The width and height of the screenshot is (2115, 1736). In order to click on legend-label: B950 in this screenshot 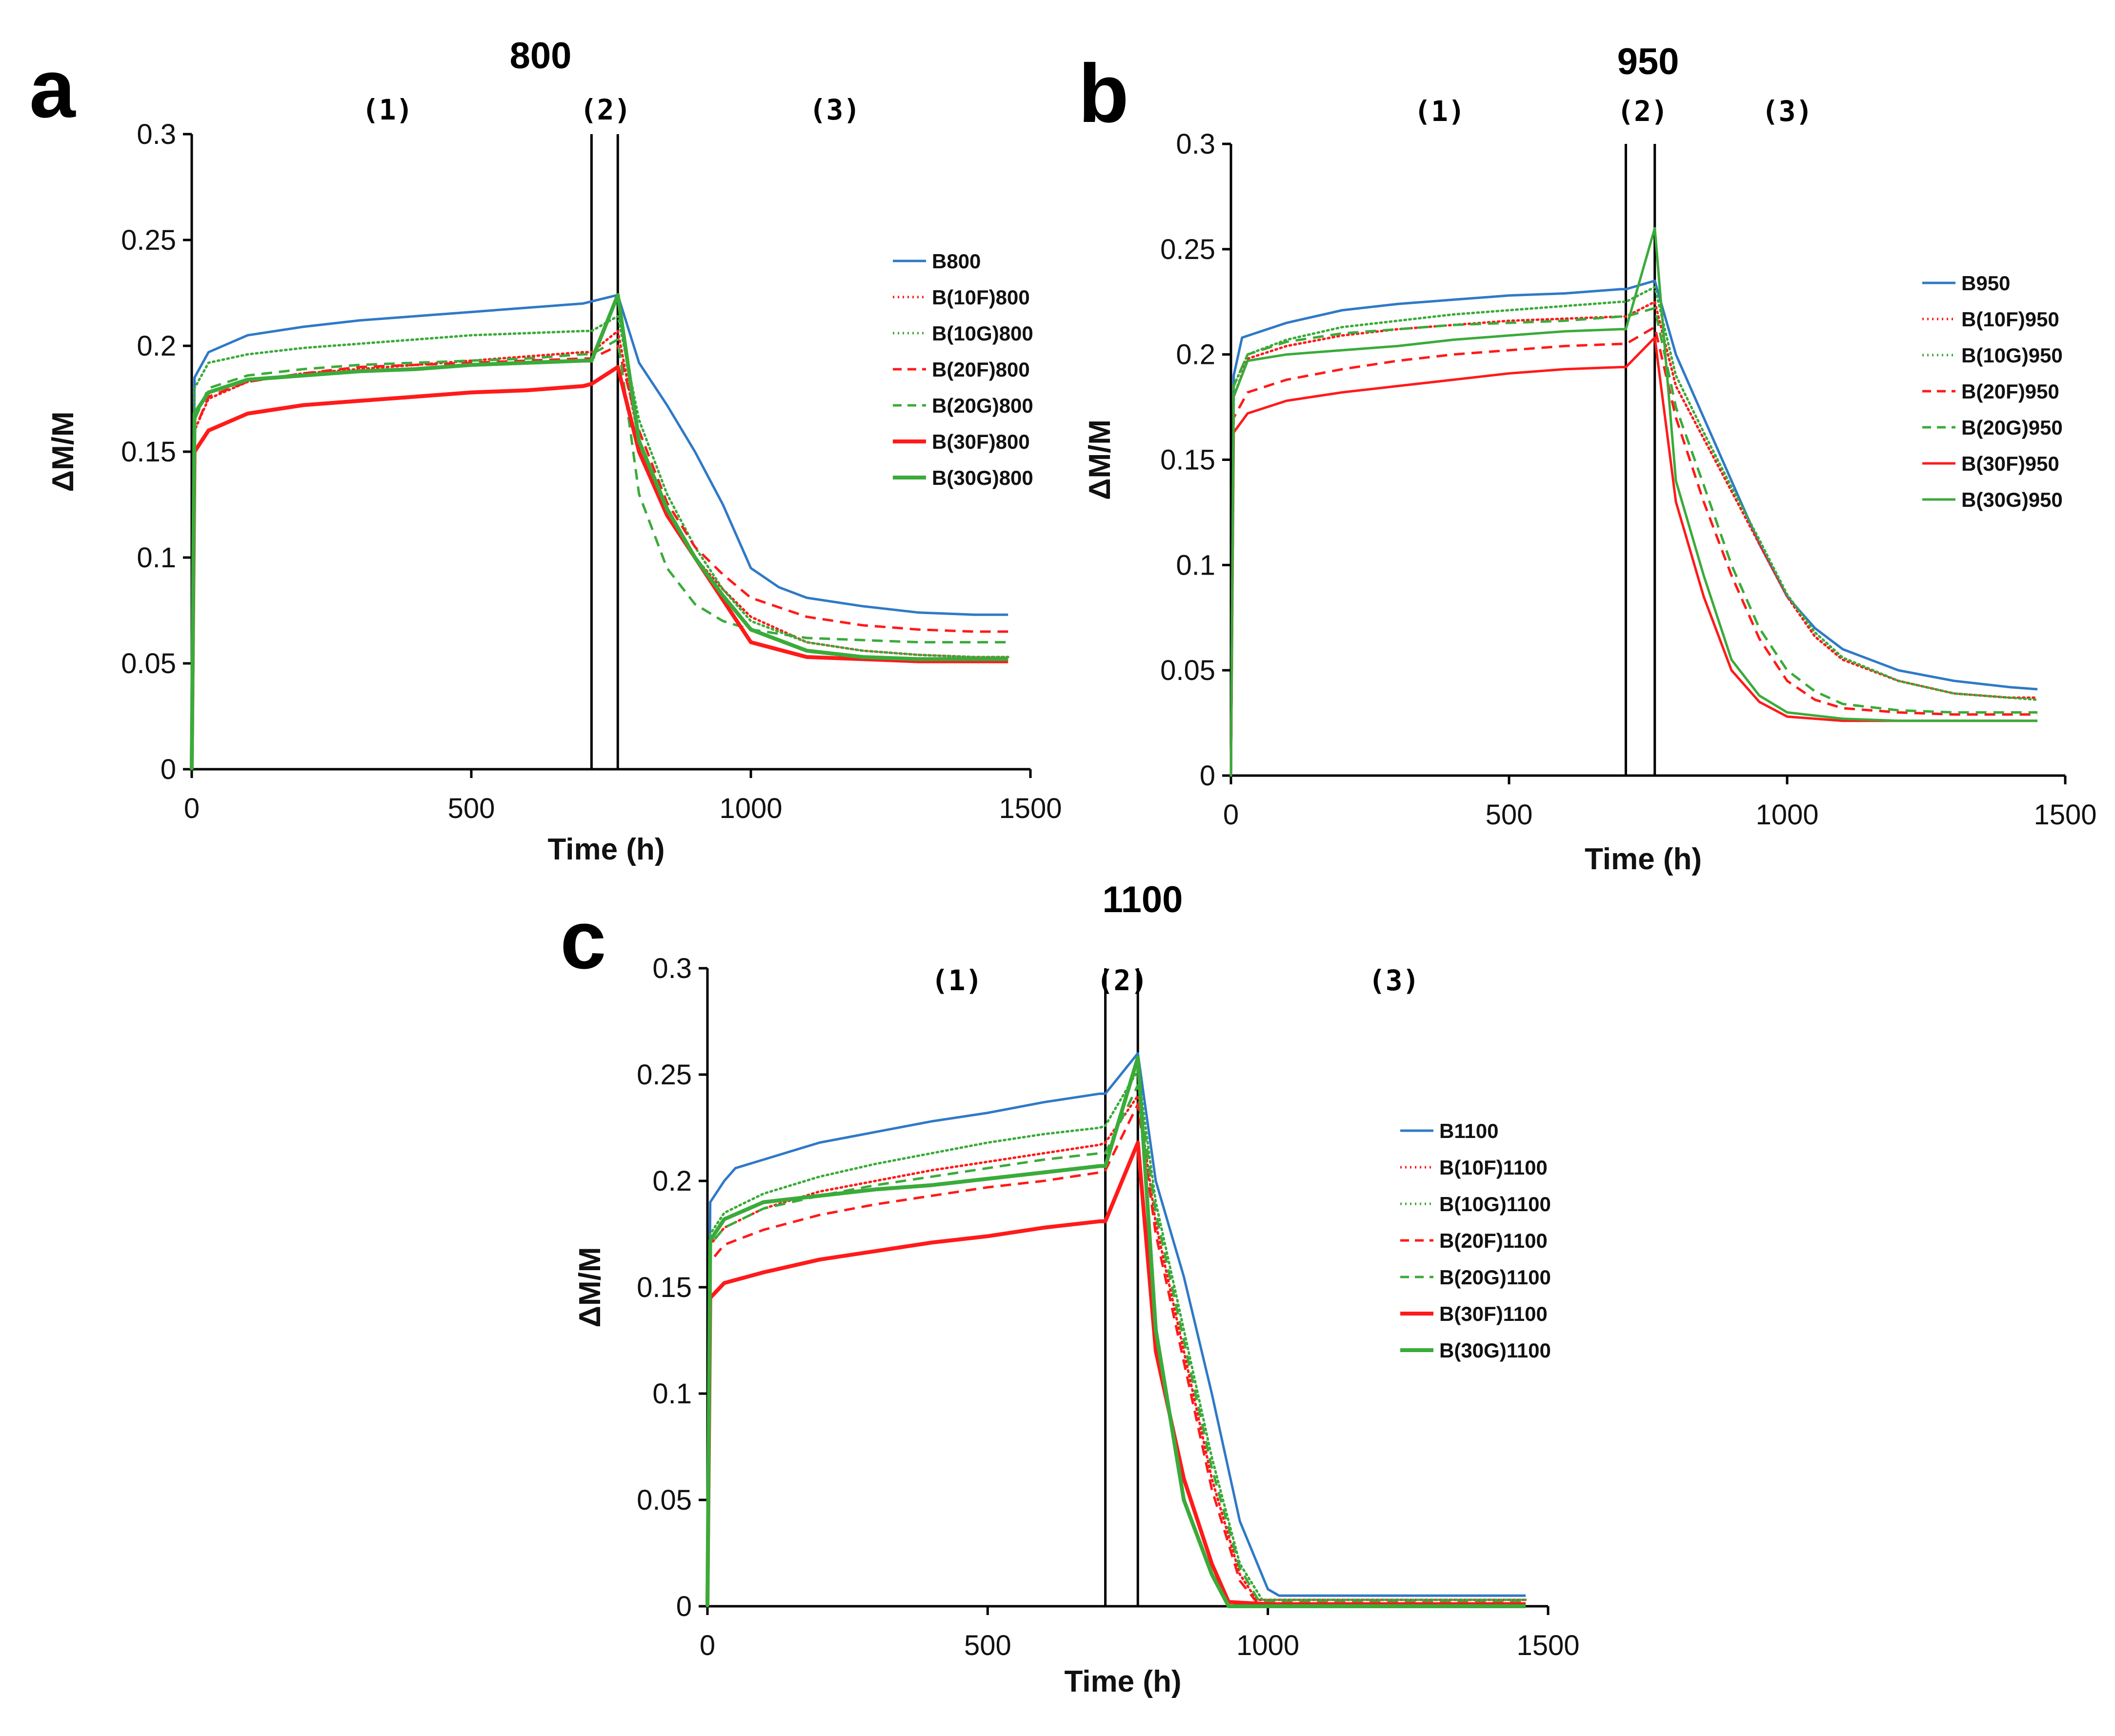, I will do `click(1985, 283)`.